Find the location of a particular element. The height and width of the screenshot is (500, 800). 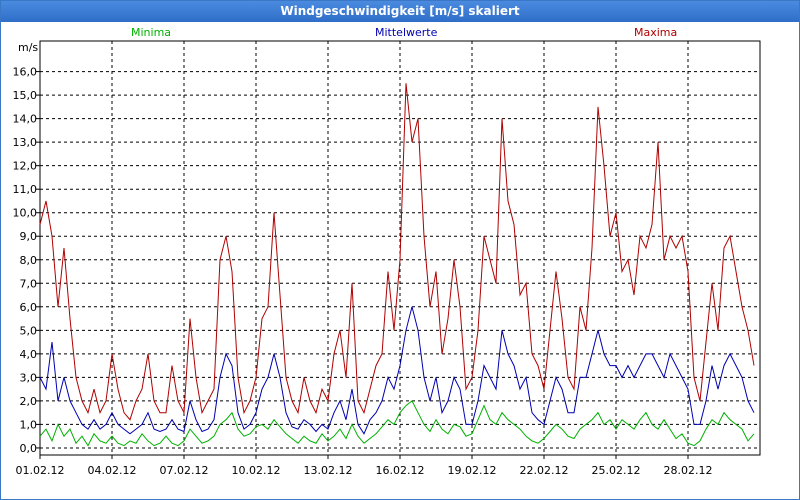

y-tick-label: 2,0 is located at coordinates (29, 401).